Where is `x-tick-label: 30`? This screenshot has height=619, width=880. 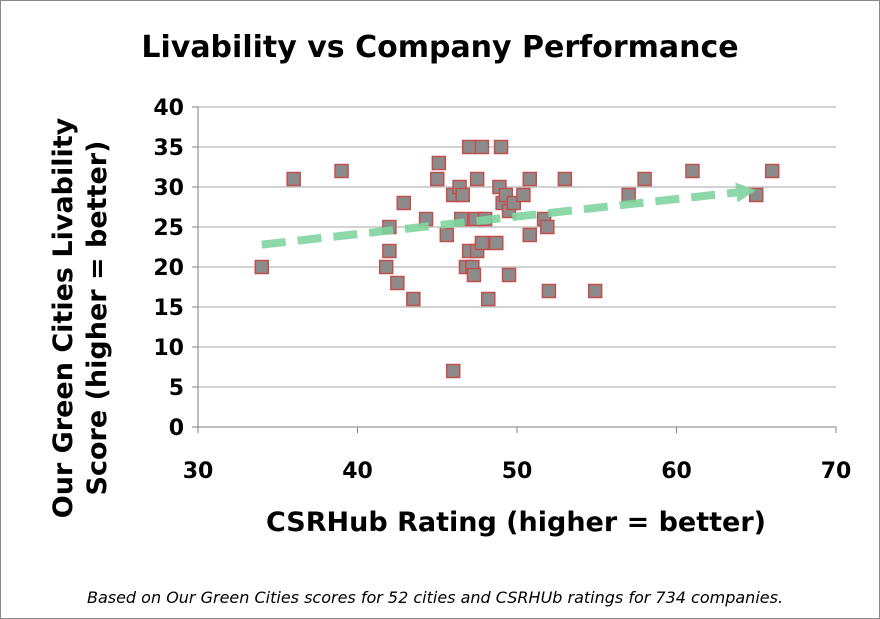 x-tick-label: 30 is located at coordinates (198, 471).